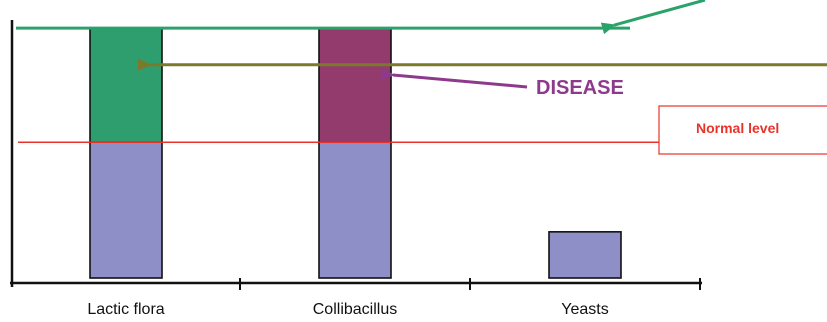  What do you see at coordinates (737, 128) in the screenshot?
I see `normal-level-label: Normal level` at bounding box center [737, 128].